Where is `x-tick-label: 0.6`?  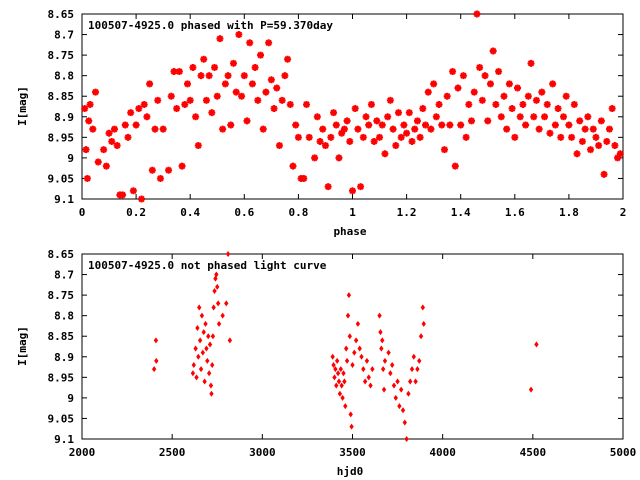 x-tick-label: 0.6 is located at coordinates (244, 212).